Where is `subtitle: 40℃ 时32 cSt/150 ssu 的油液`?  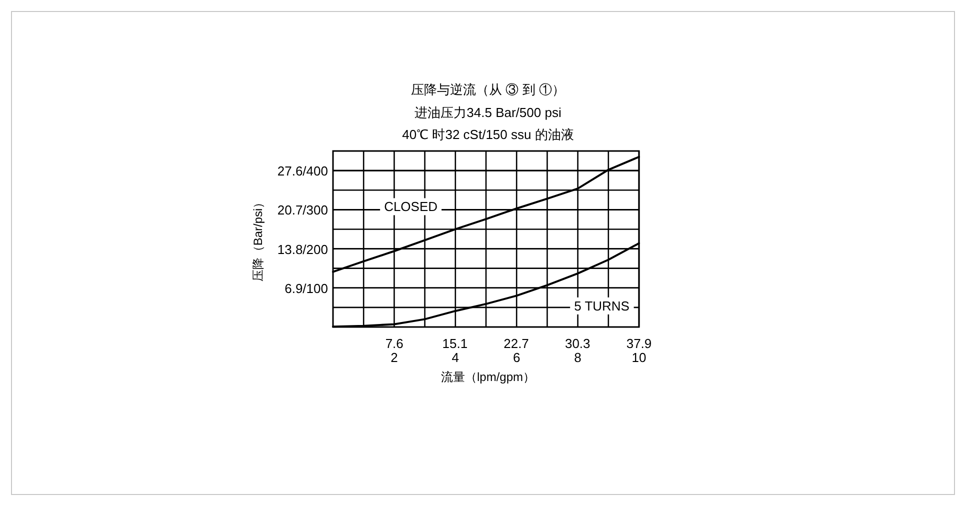
subtitle: 40℃ 时32 cSt/150 ssu 的油液 is located at coordinates (488, 134).